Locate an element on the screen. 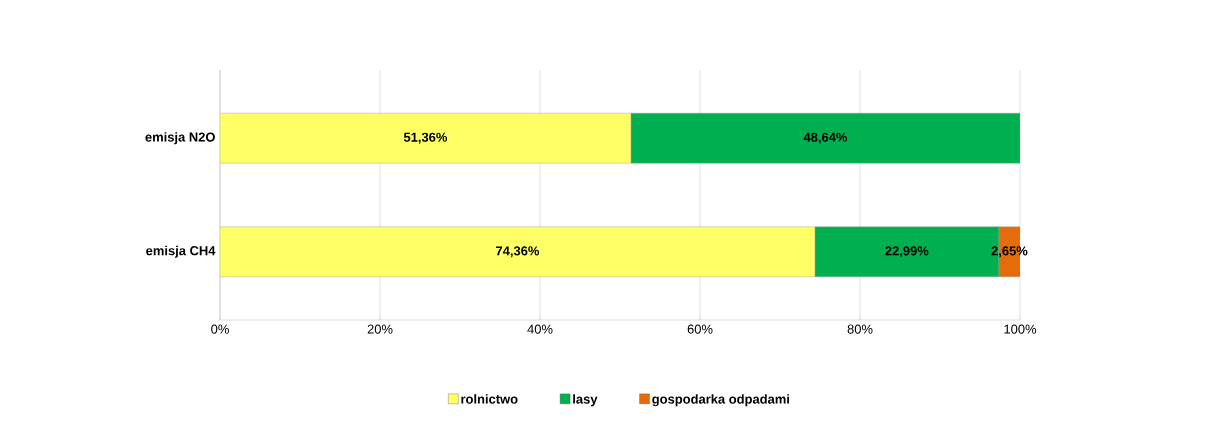 This screenshot has height=430, width=1232. data-label: 74,36% is located at coordinates (518, 252).